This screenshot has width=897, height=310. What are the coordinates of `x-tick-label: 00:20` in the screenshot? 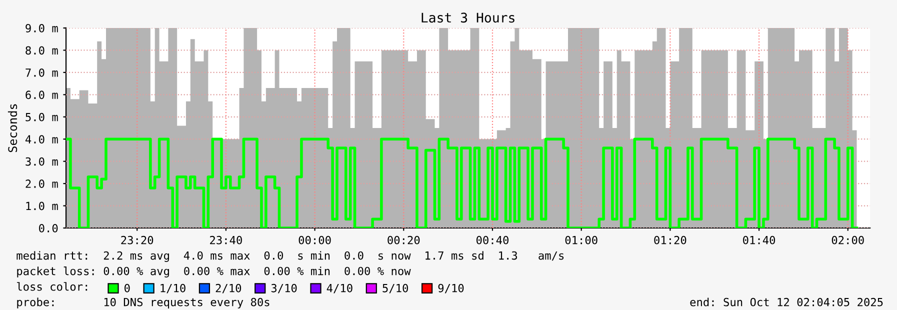 It's located at (404, 240).